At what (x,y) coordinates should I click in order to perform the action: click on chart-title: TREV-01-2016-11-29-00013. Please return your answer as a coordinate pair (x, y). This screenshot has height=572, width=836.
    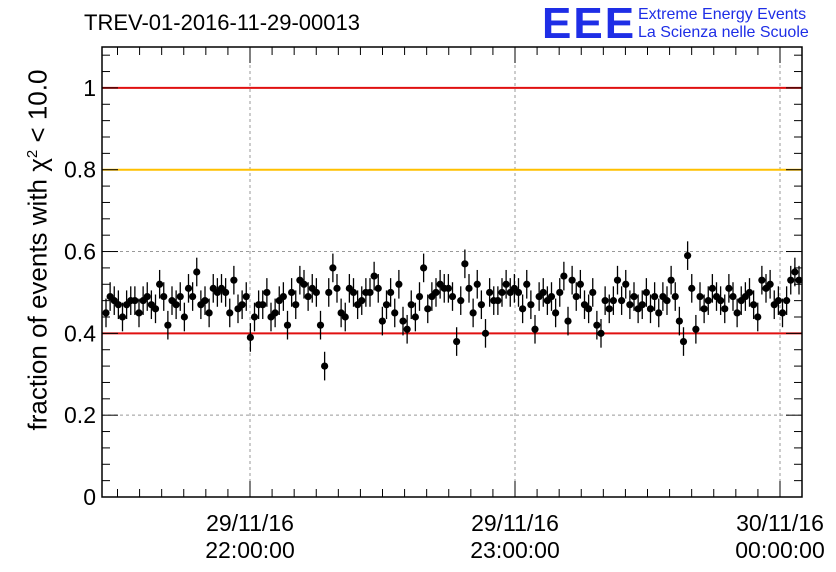
    Looking at the image, I should click on (222, 22).